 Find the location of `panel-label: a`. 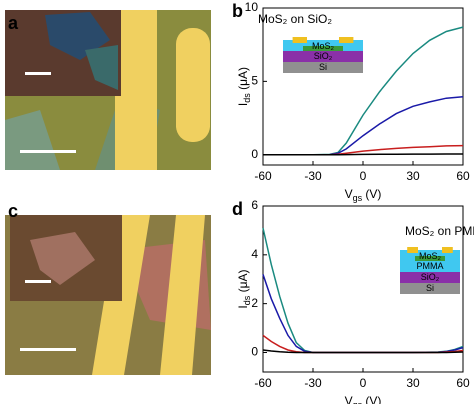

panel-label: a is located at coordinates (13, 23).